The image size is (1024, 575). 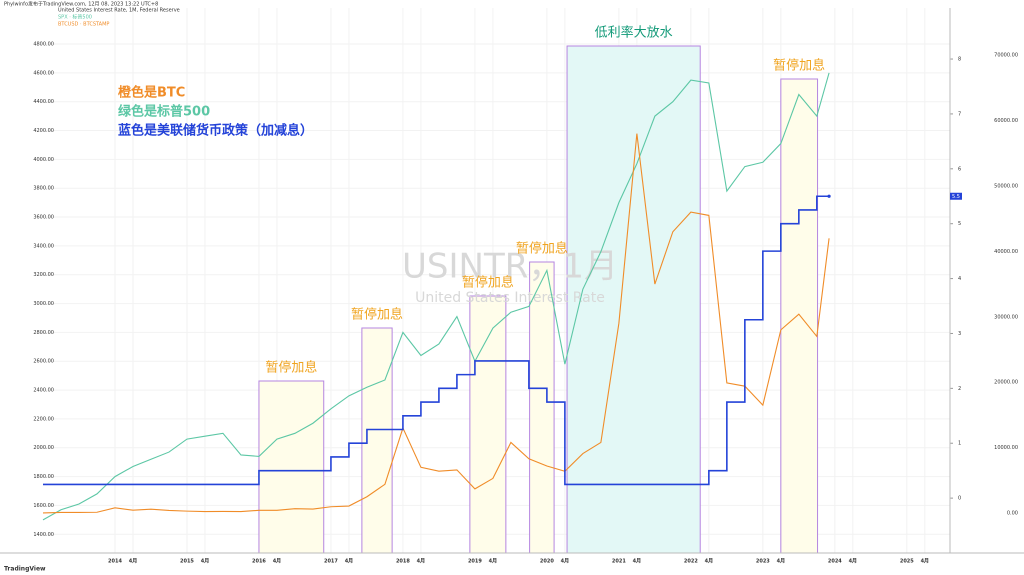 What do you see at coordinates (403, 562) in the screenshot?
I see `x-tick-label: 2018` at bounding box center [403, 562].